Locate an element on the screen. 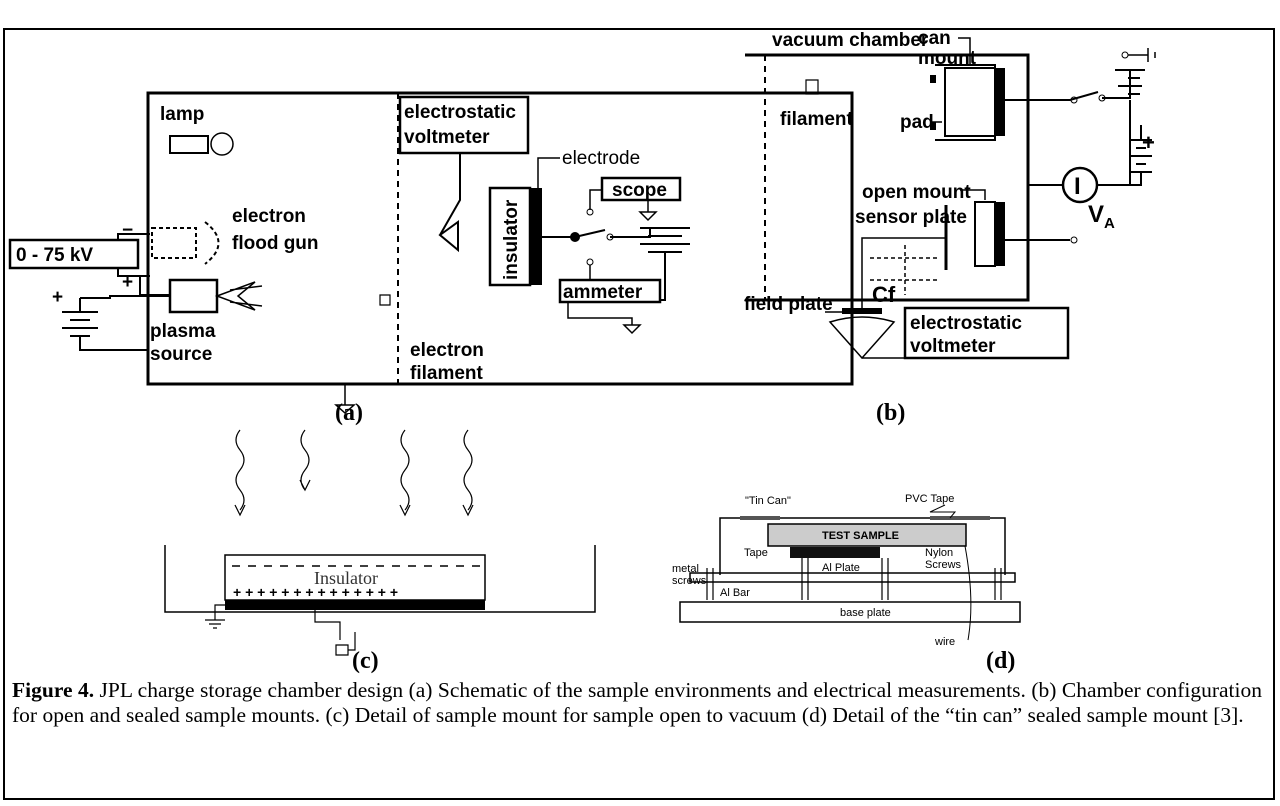 The height and width of the screenshot is (806, 1280). al-plate-label: Al Plate is located at coordinates (841, 568).